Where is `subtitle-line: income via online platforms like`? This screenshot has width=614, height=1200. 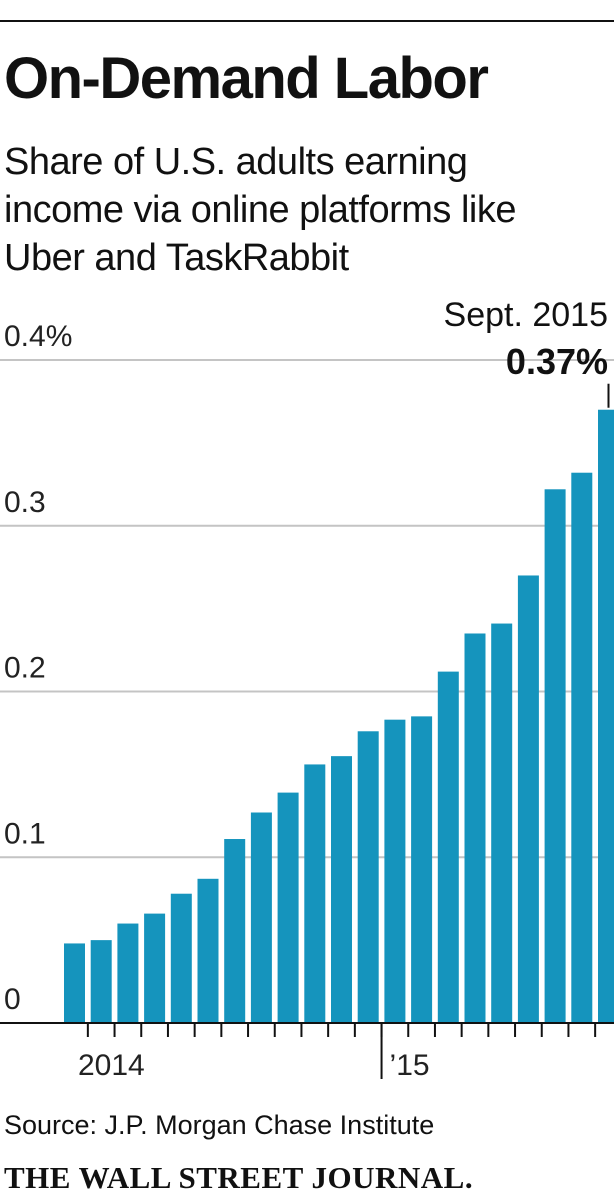 subtitle-line: income via online platforms like is located at coordinates (260, 210).